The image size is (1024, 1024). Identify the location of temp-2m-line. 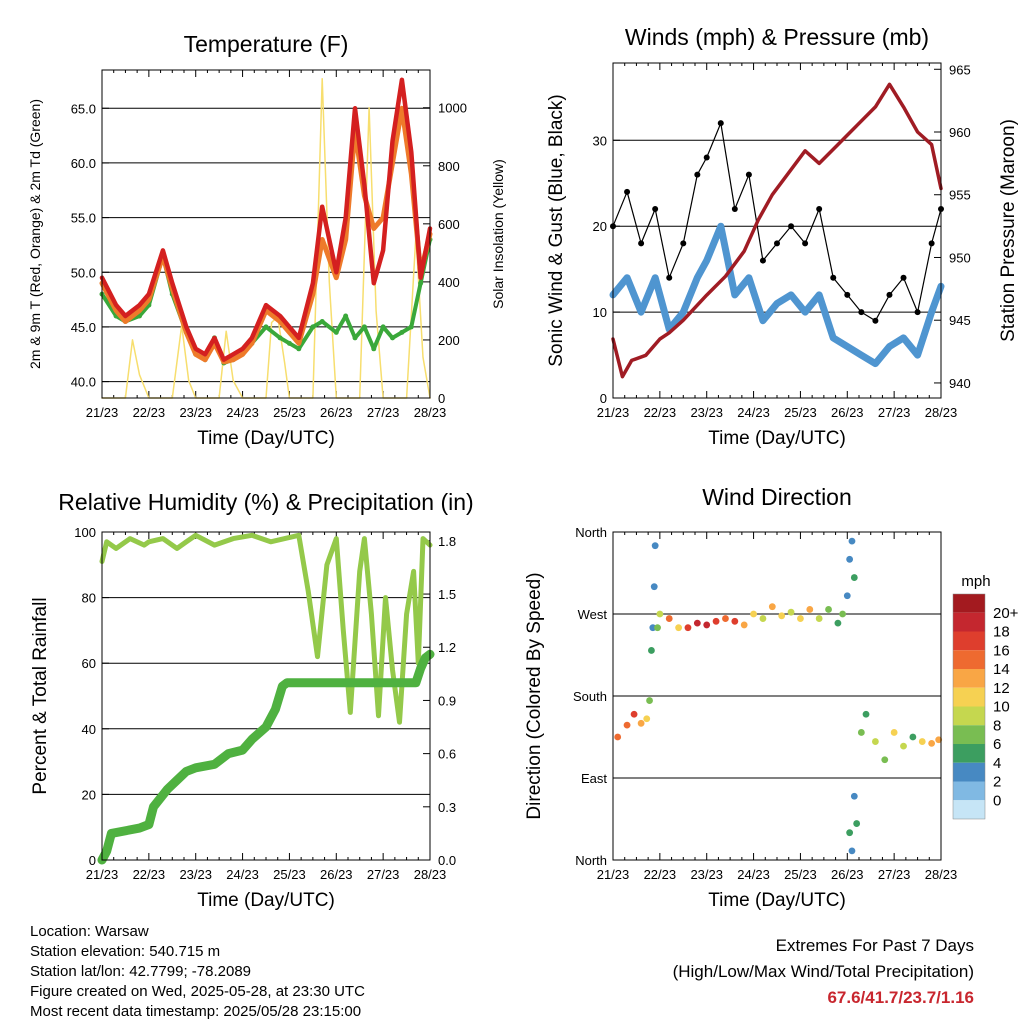
(266, 219).